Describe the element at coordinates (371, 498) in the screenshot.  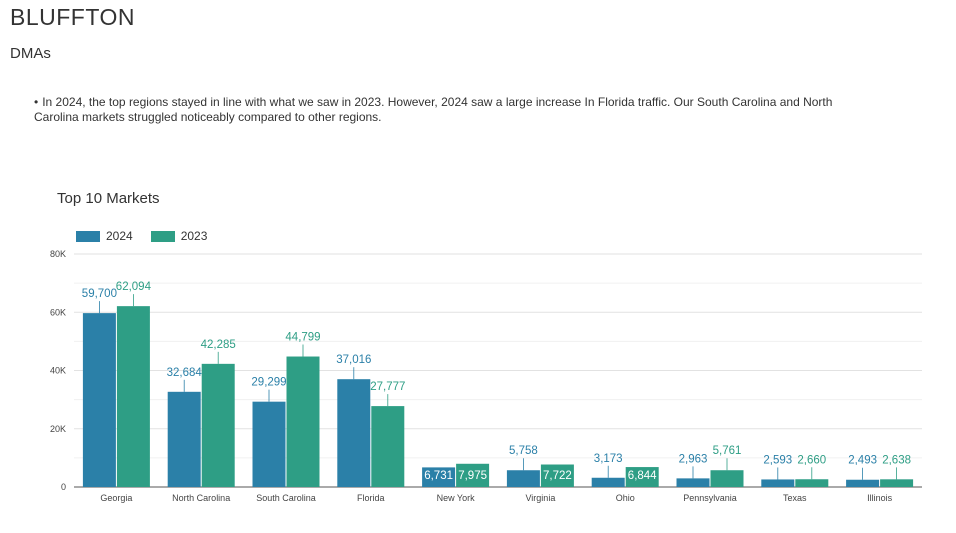
I see `x-tick-label: Florida` at that location.